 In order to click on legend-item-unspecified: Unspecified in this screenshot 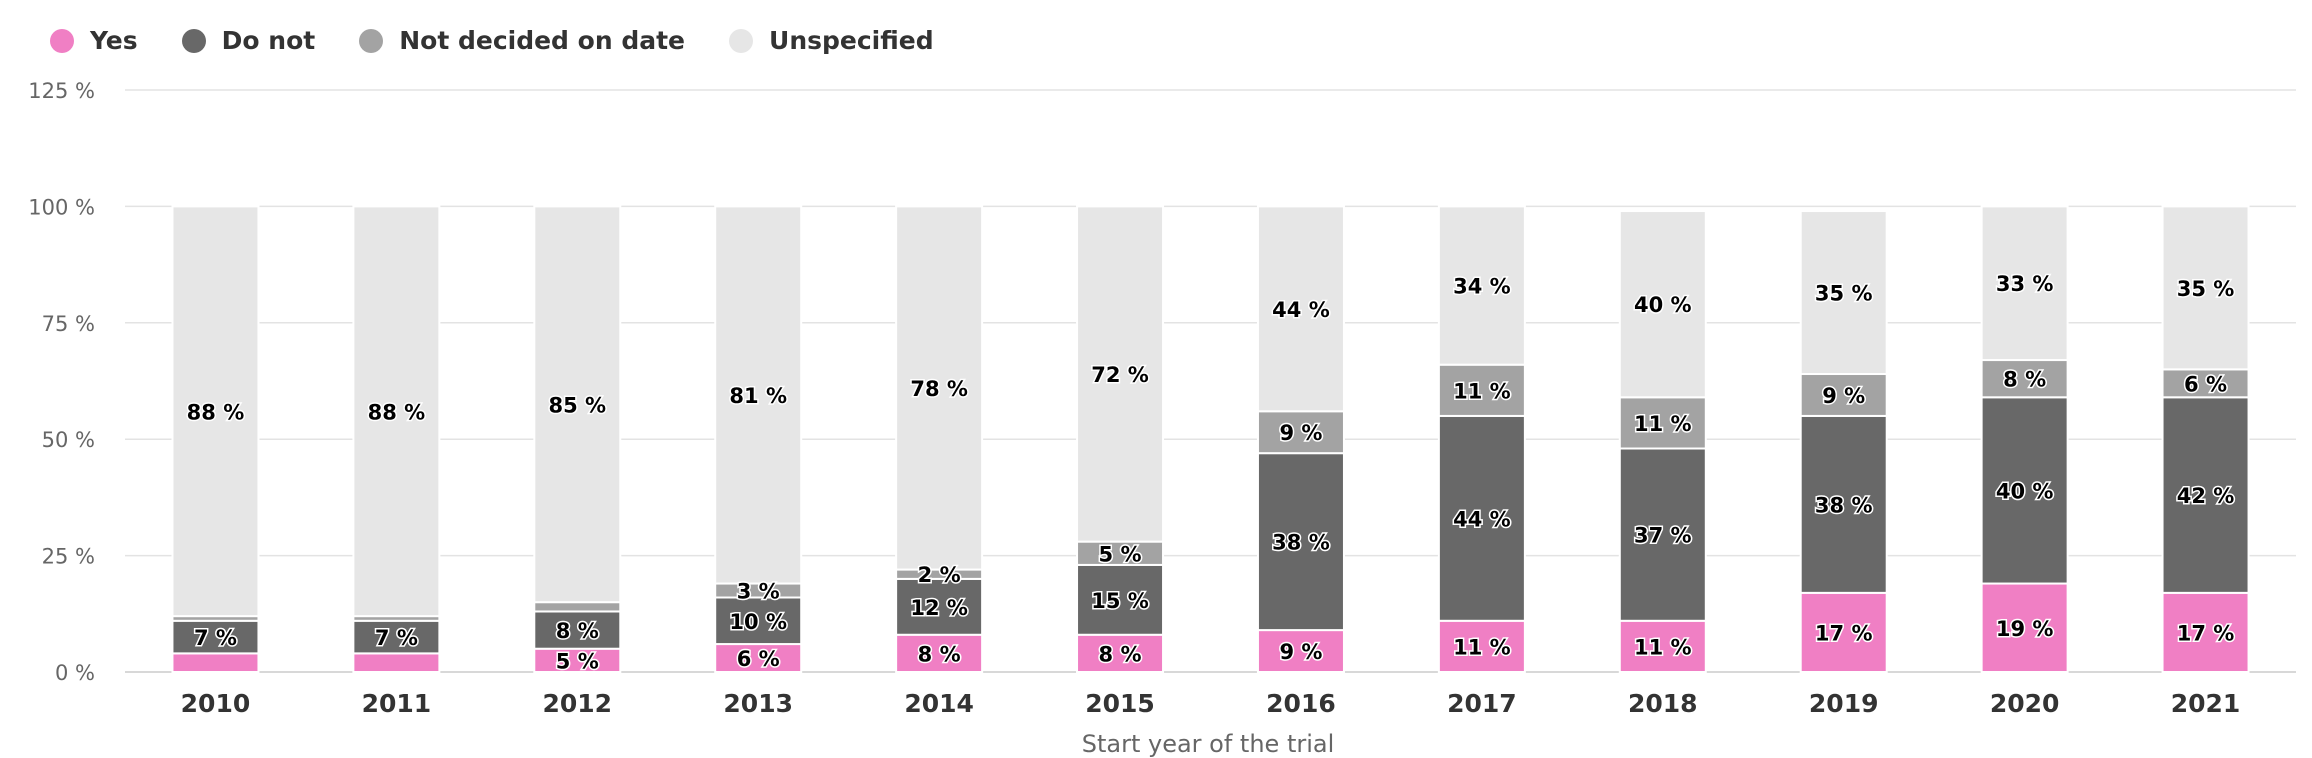, I will do `click(831, 40)`.